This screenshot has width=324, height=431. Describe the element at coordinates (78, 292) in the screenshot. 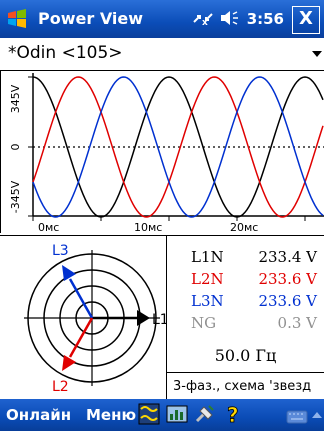

I see `phasor-l3-arrow` at that location.